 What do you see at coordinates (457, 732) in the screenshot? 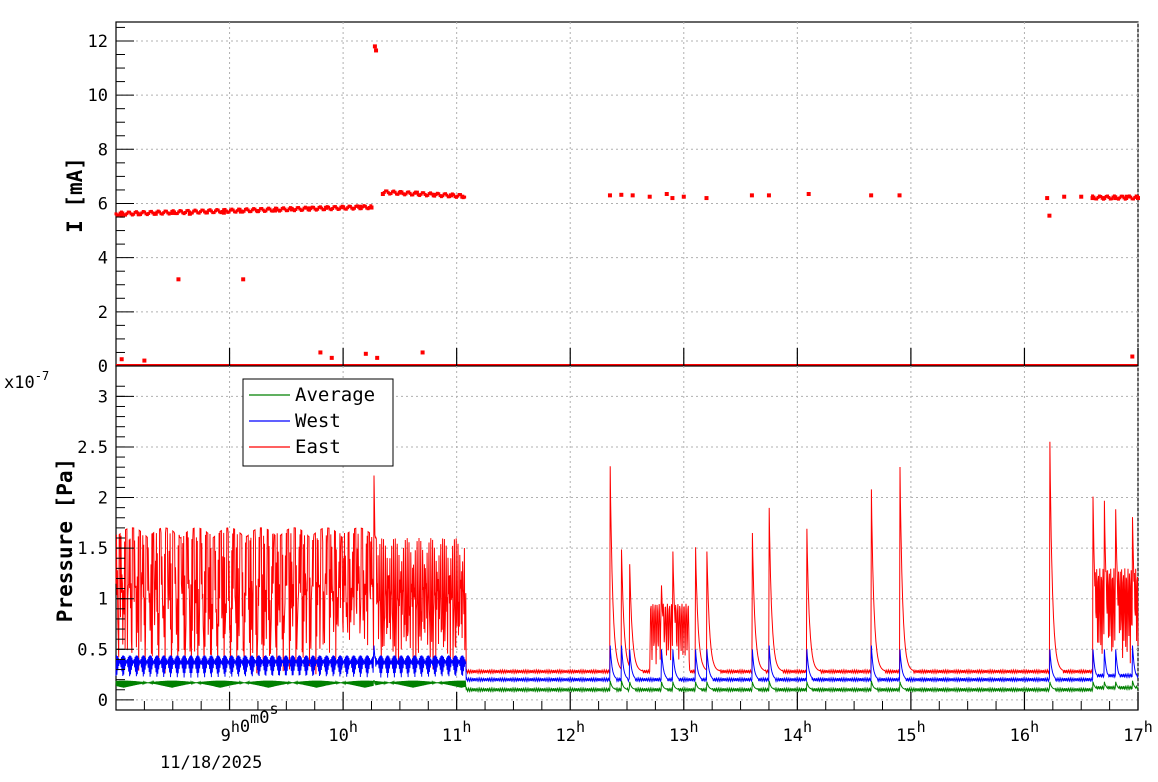
I see `pressure-x-tick-label: 11h` at bounding box center [457, 732].